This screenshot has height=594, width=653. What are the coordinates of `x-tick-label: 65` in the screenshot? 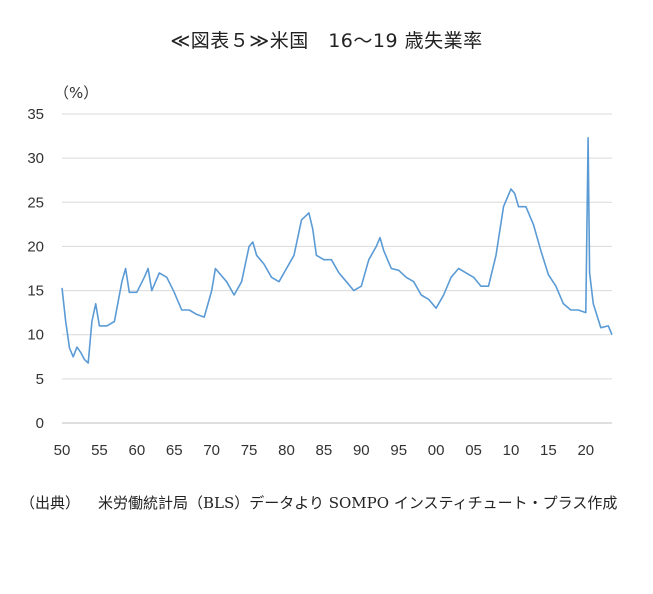 It's located at (174, 450).